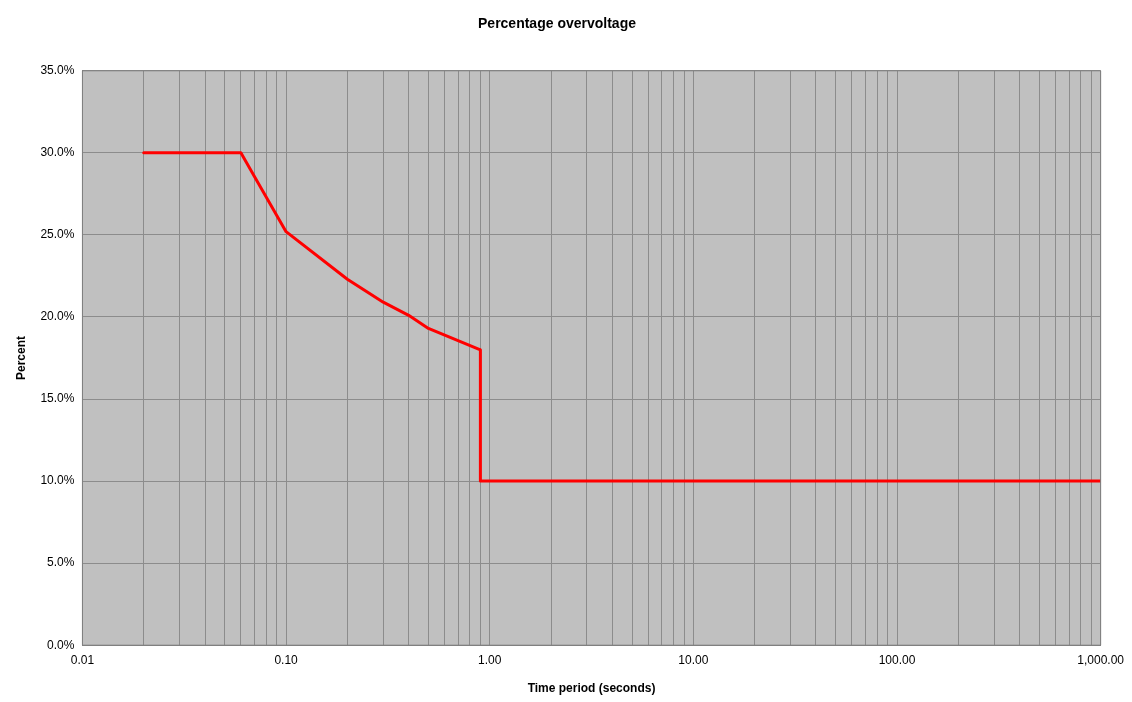 The width and height of the screenshot is (1132, 702). Describe the element at coordinates (57, 152) in the screenshot. I see `y-tick-label: 30.0%` at that location.